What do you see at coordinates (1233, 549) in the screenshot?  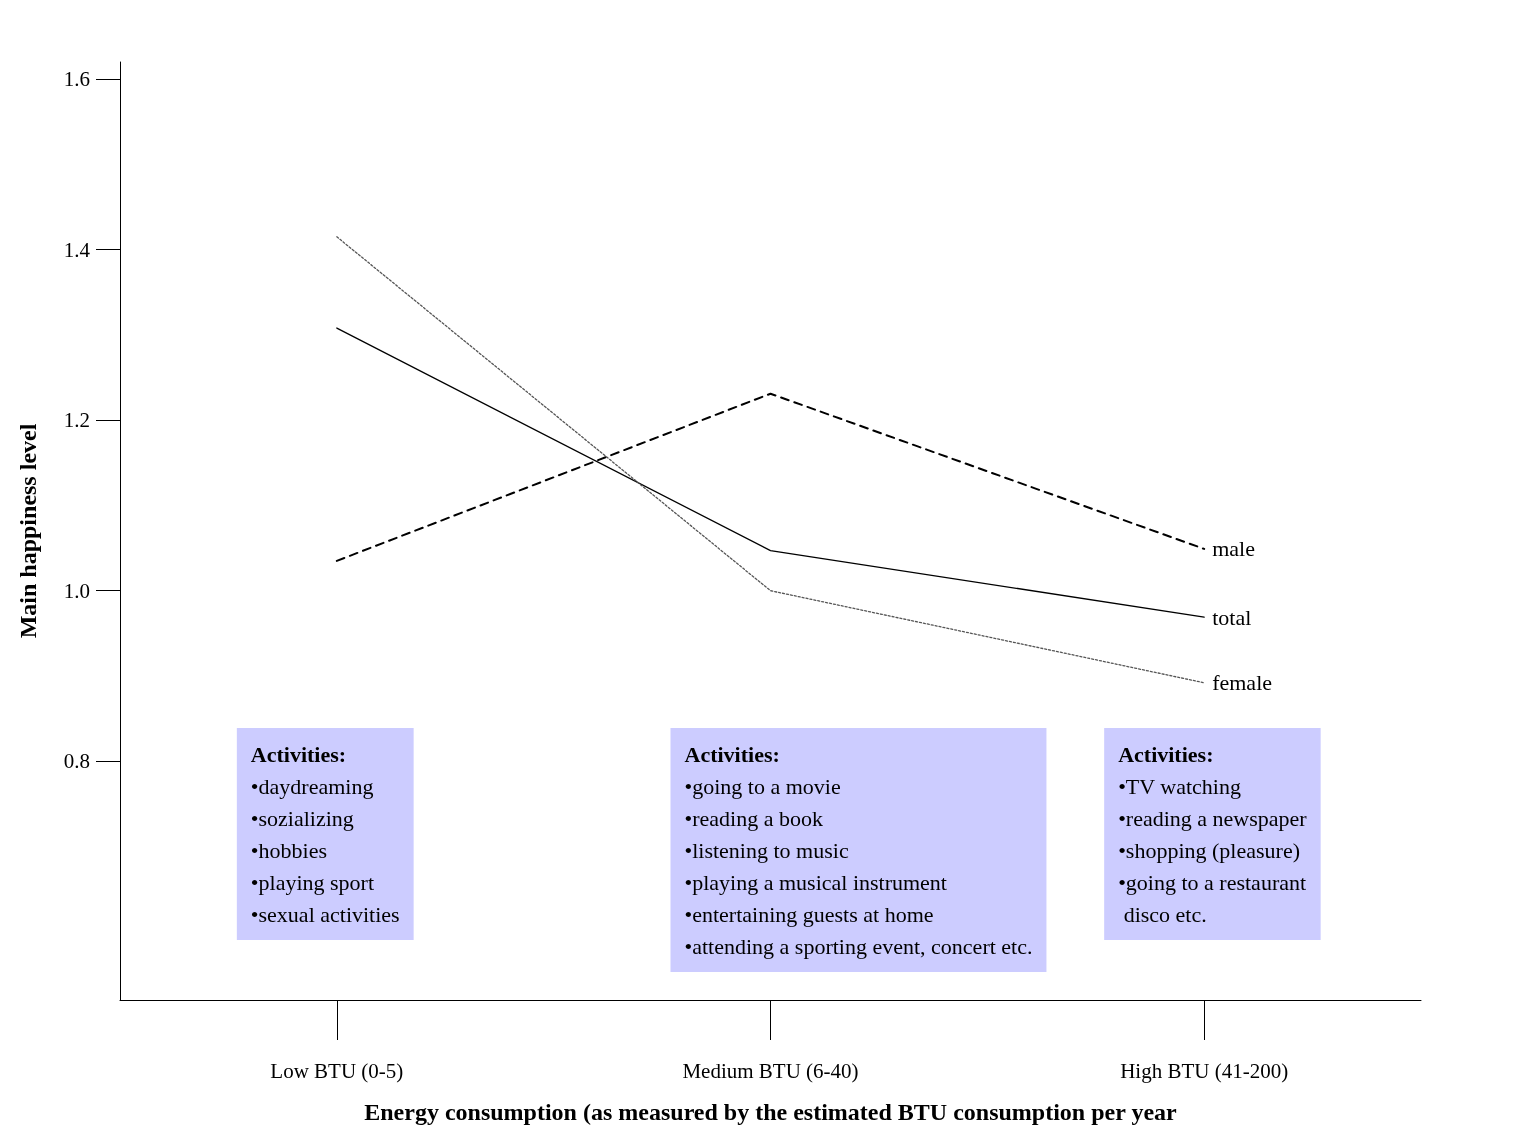 I see `series-label: male` at bounding box center [1233, 549].